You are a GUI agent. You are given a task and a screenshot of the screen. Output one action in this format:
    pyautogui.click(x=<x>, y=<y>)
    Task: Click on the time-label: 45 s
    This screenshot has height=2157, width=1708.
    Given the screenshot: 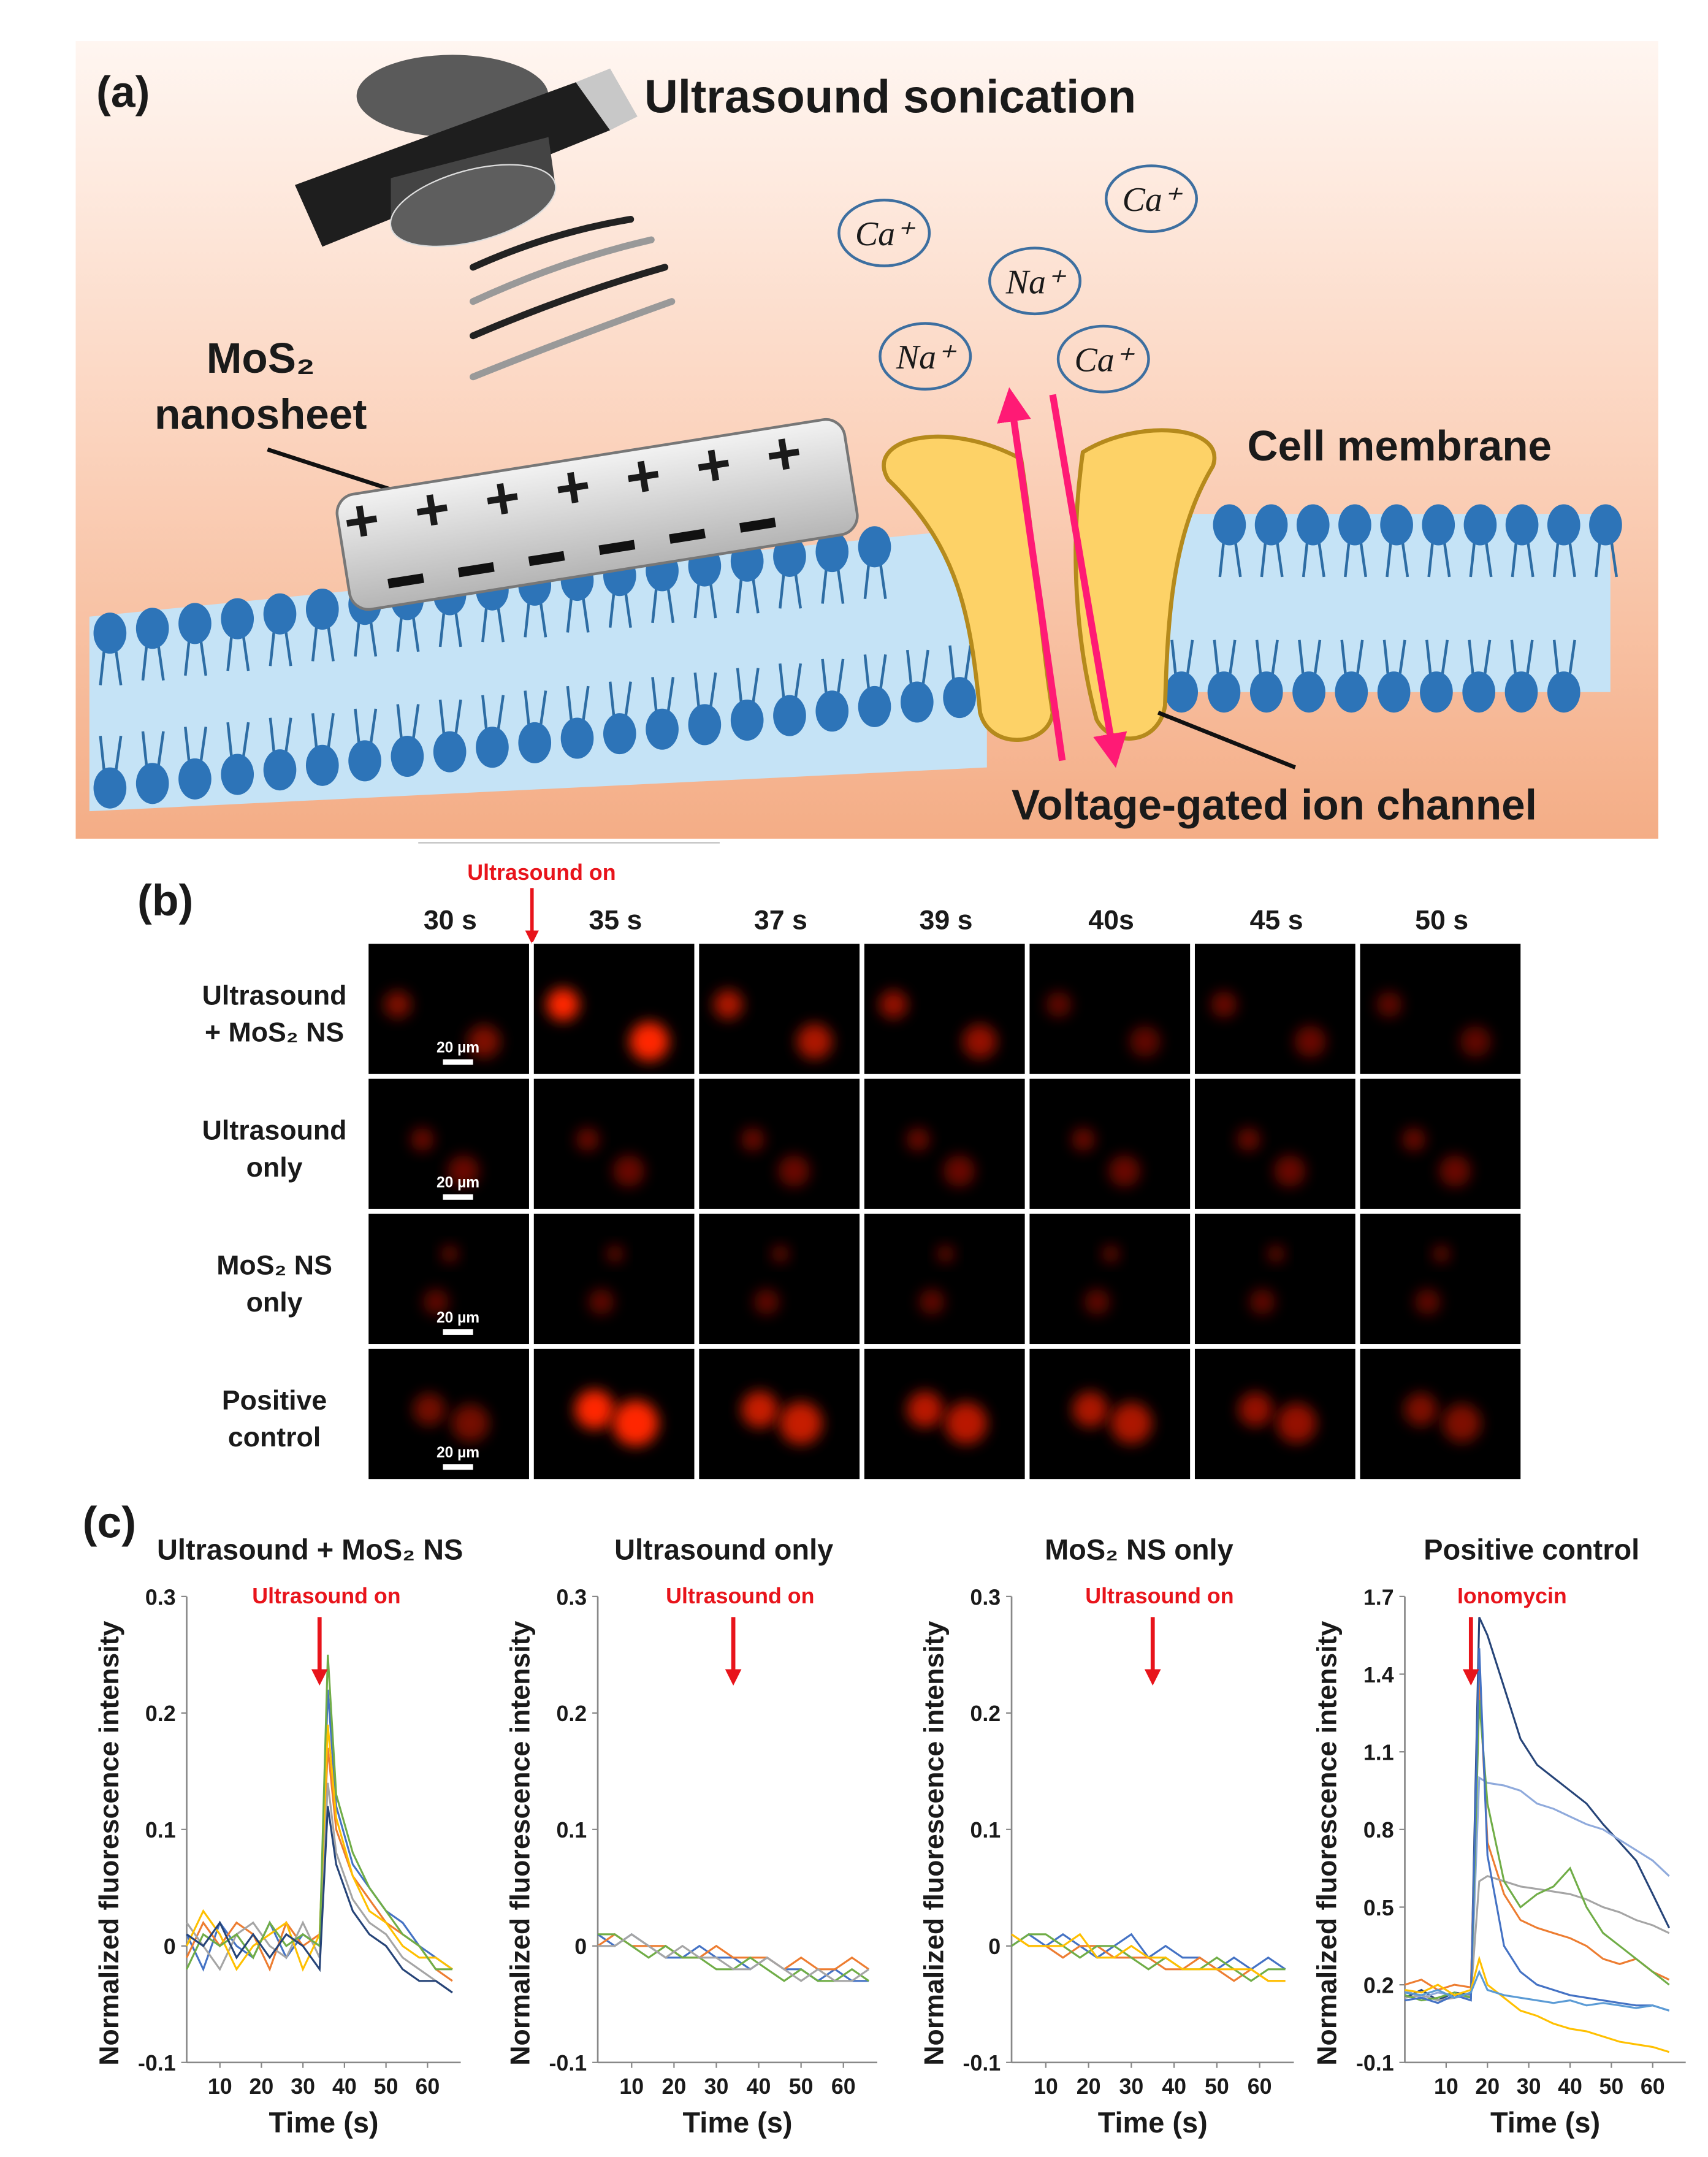 What is the action you would take?
    pyautogui.click(x=1276, y=920)
    